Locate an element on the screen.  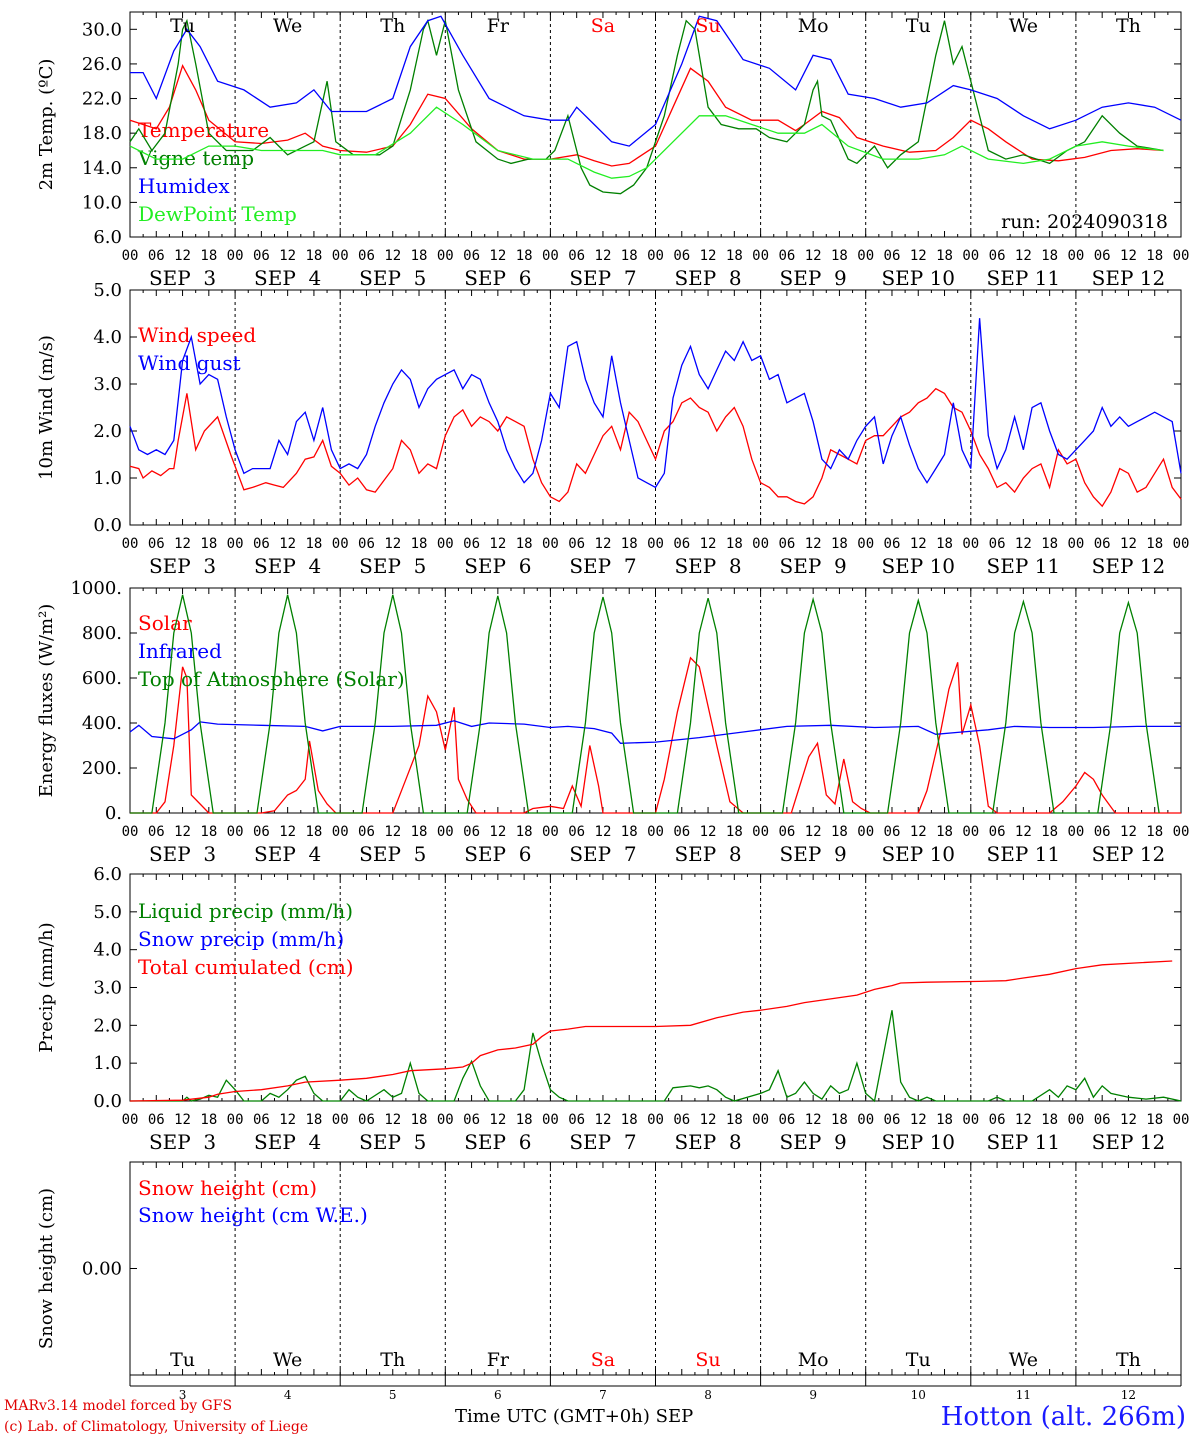
y-tick-label: 400. is located at coordinates (102, 723).